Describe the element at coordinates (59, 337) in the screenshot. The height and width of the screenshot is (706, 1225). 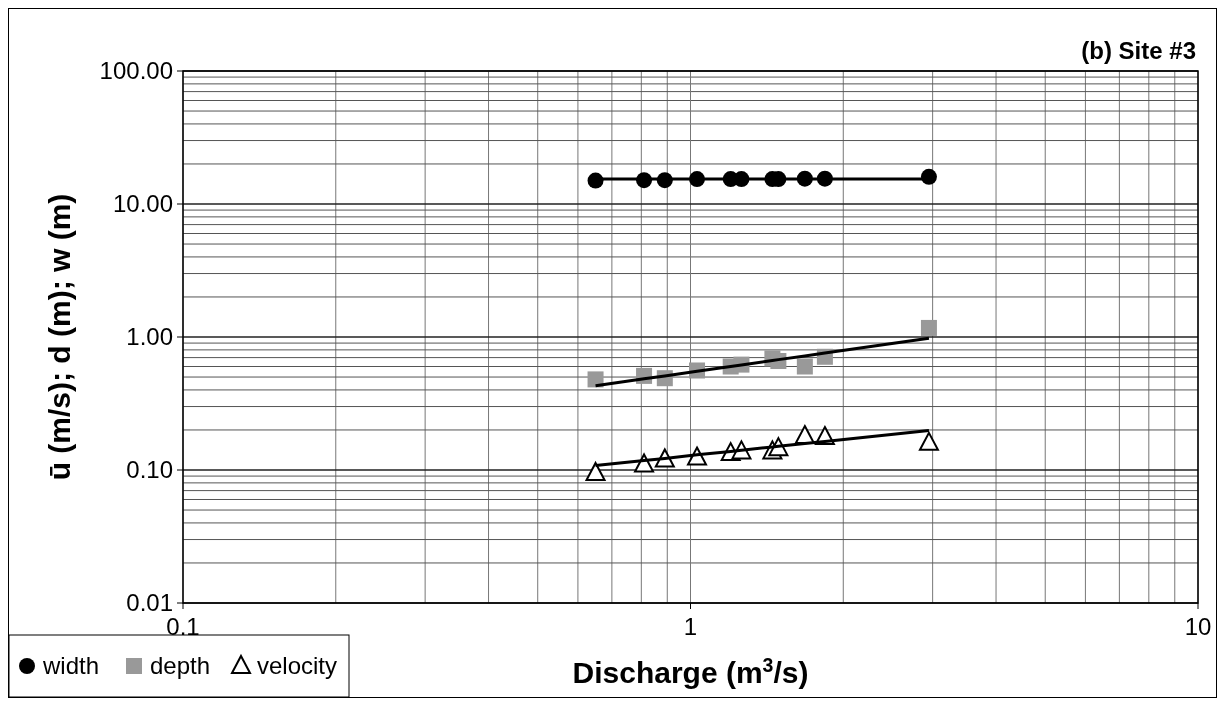
I see `y-axis-title: ū (m/s); d (m); w (m)` at that location.